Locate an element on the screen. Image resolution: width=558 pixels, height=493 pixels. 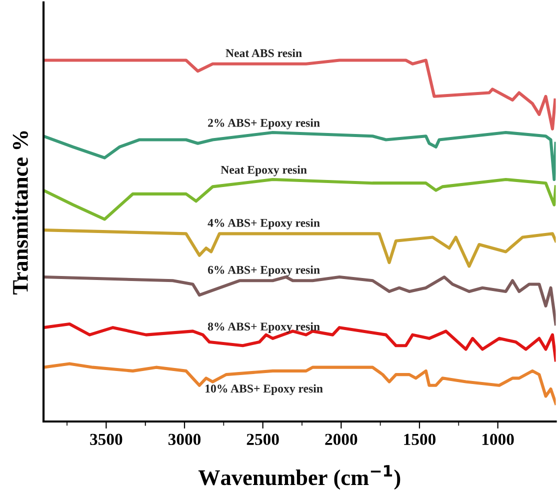
x-tick-label: 3500 is located at coordinates (106, 440).